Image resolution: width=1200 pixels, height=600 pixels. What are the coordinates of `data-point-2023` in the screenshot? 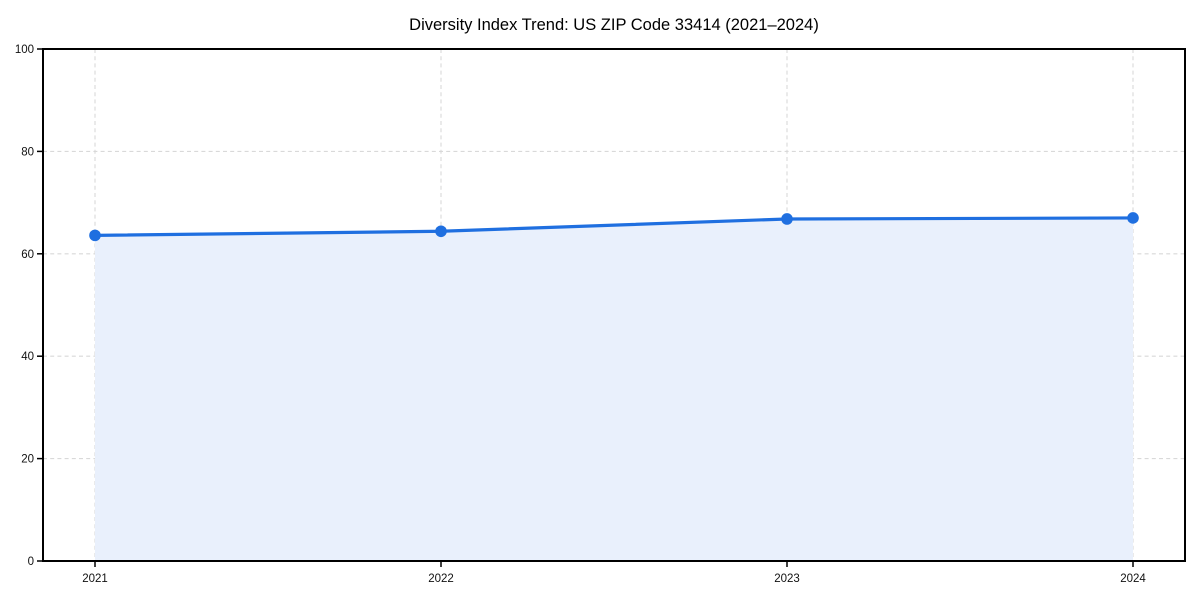 It's located at (787, 219).